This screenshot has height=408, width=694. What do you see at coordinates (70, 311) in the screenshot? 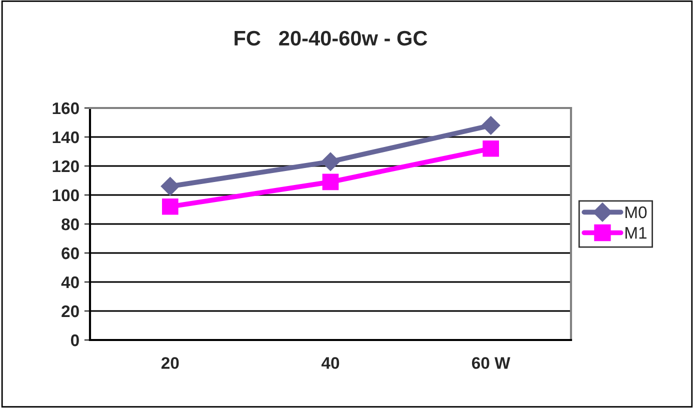
I see `y-tick-label: 20` at bounding box center [70, 311].